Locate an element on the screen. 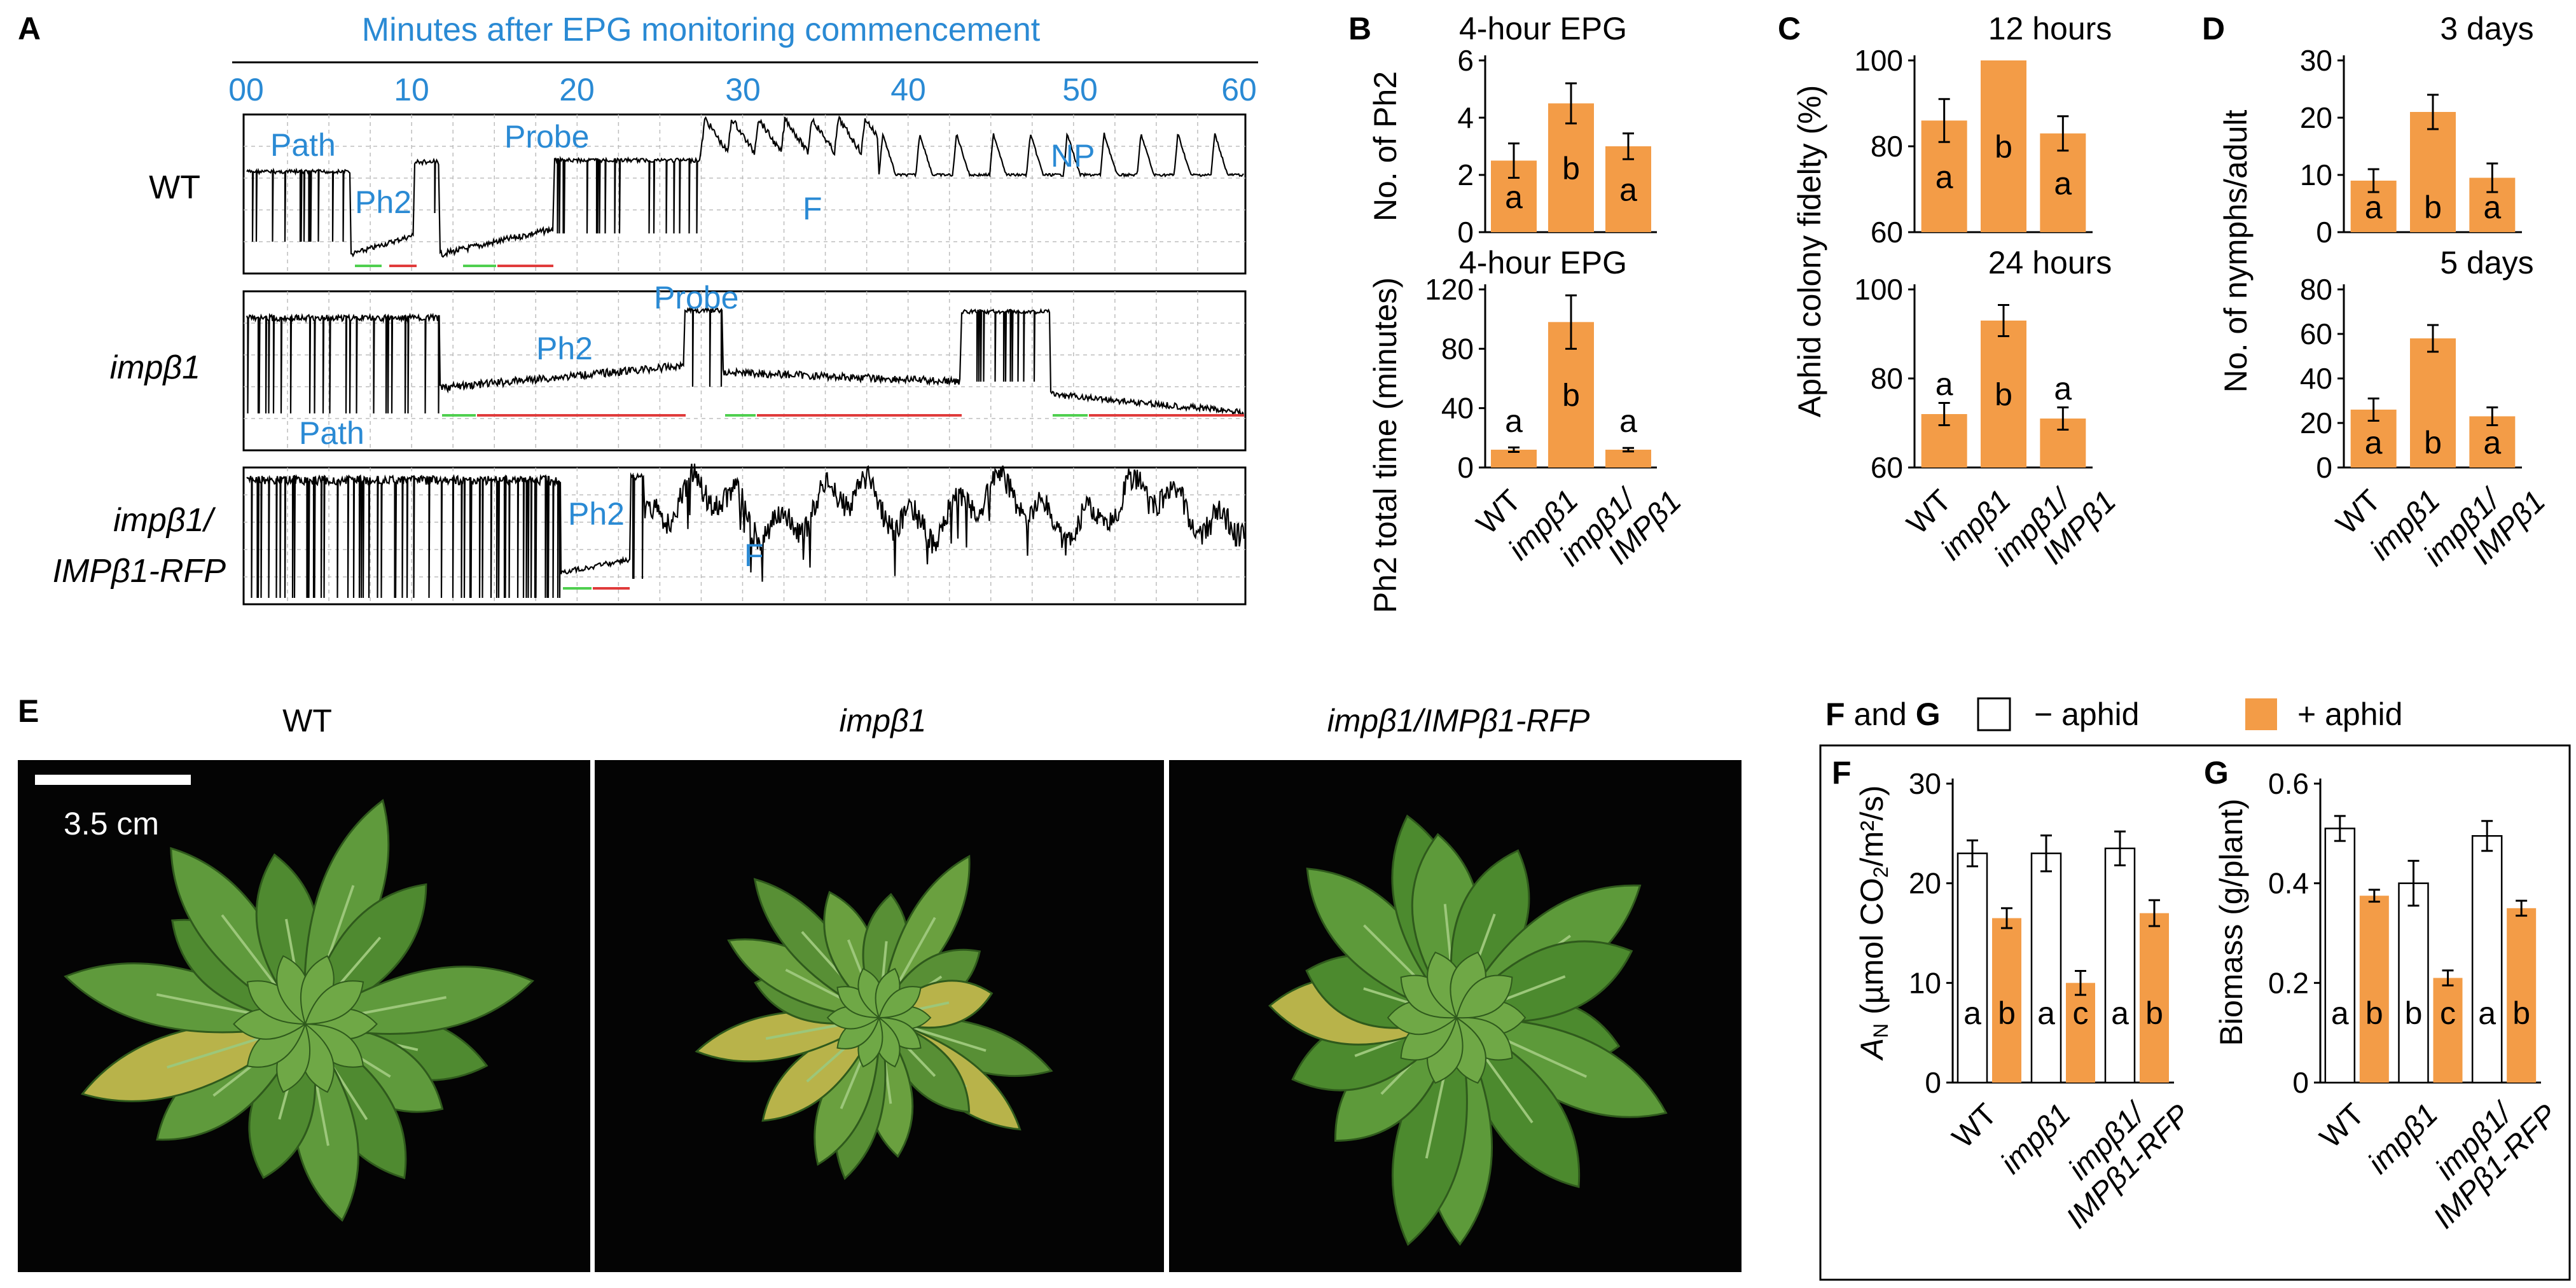 The height and width of the screenshot is (1288, 2576). chart-b-top: 0 2 4 6 a b a is located at coordinates (1557, 146).